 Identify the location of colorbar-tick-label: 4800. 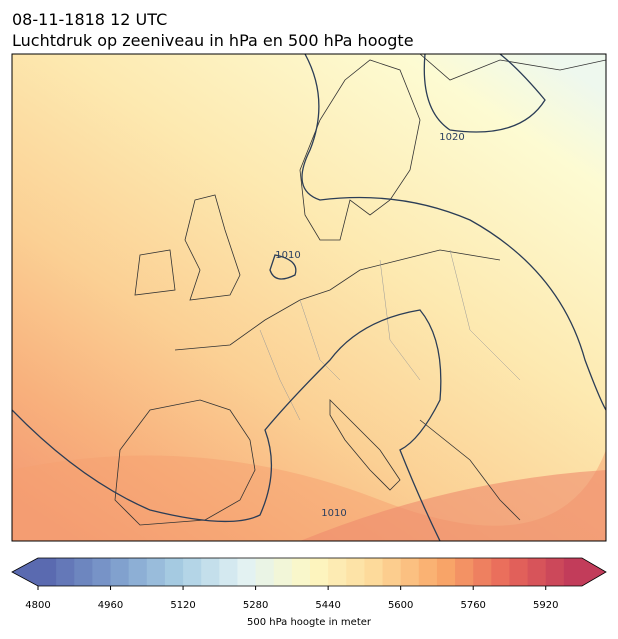
(37, 605).